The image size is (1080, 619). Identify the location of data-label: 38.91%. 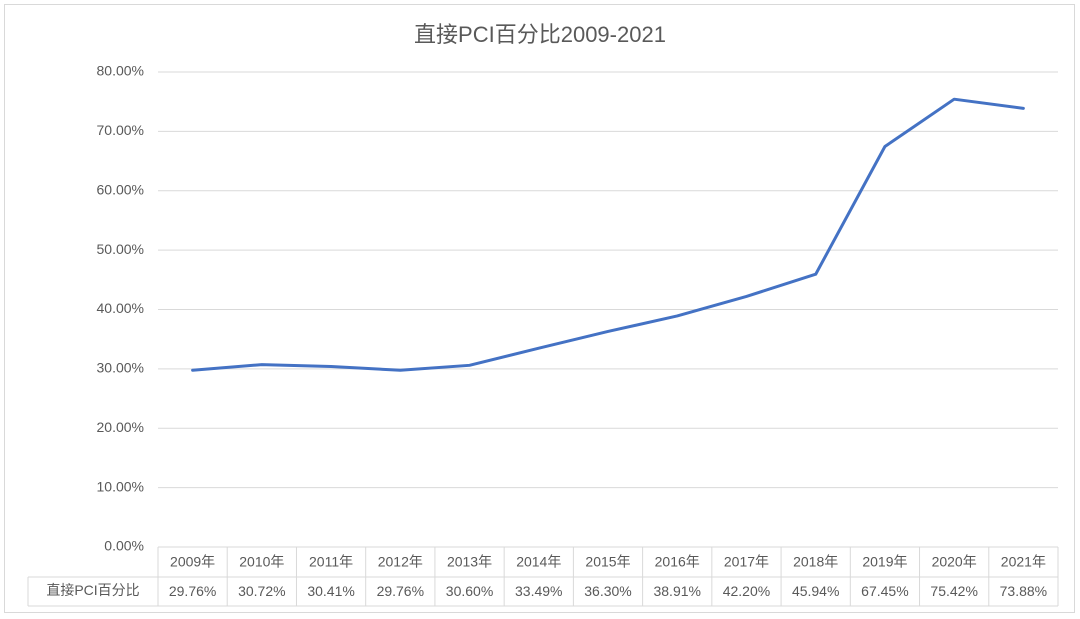
(676, 591).